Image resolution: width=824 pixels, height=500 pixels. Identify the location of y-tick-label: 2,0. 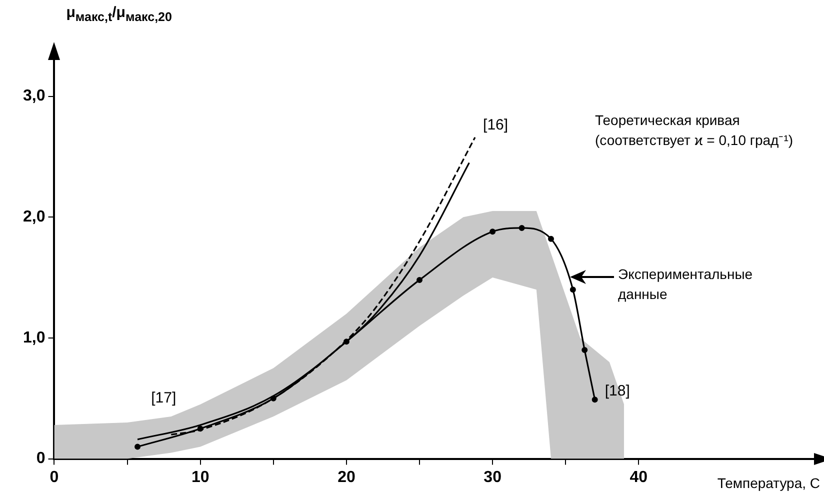
(34, 217).